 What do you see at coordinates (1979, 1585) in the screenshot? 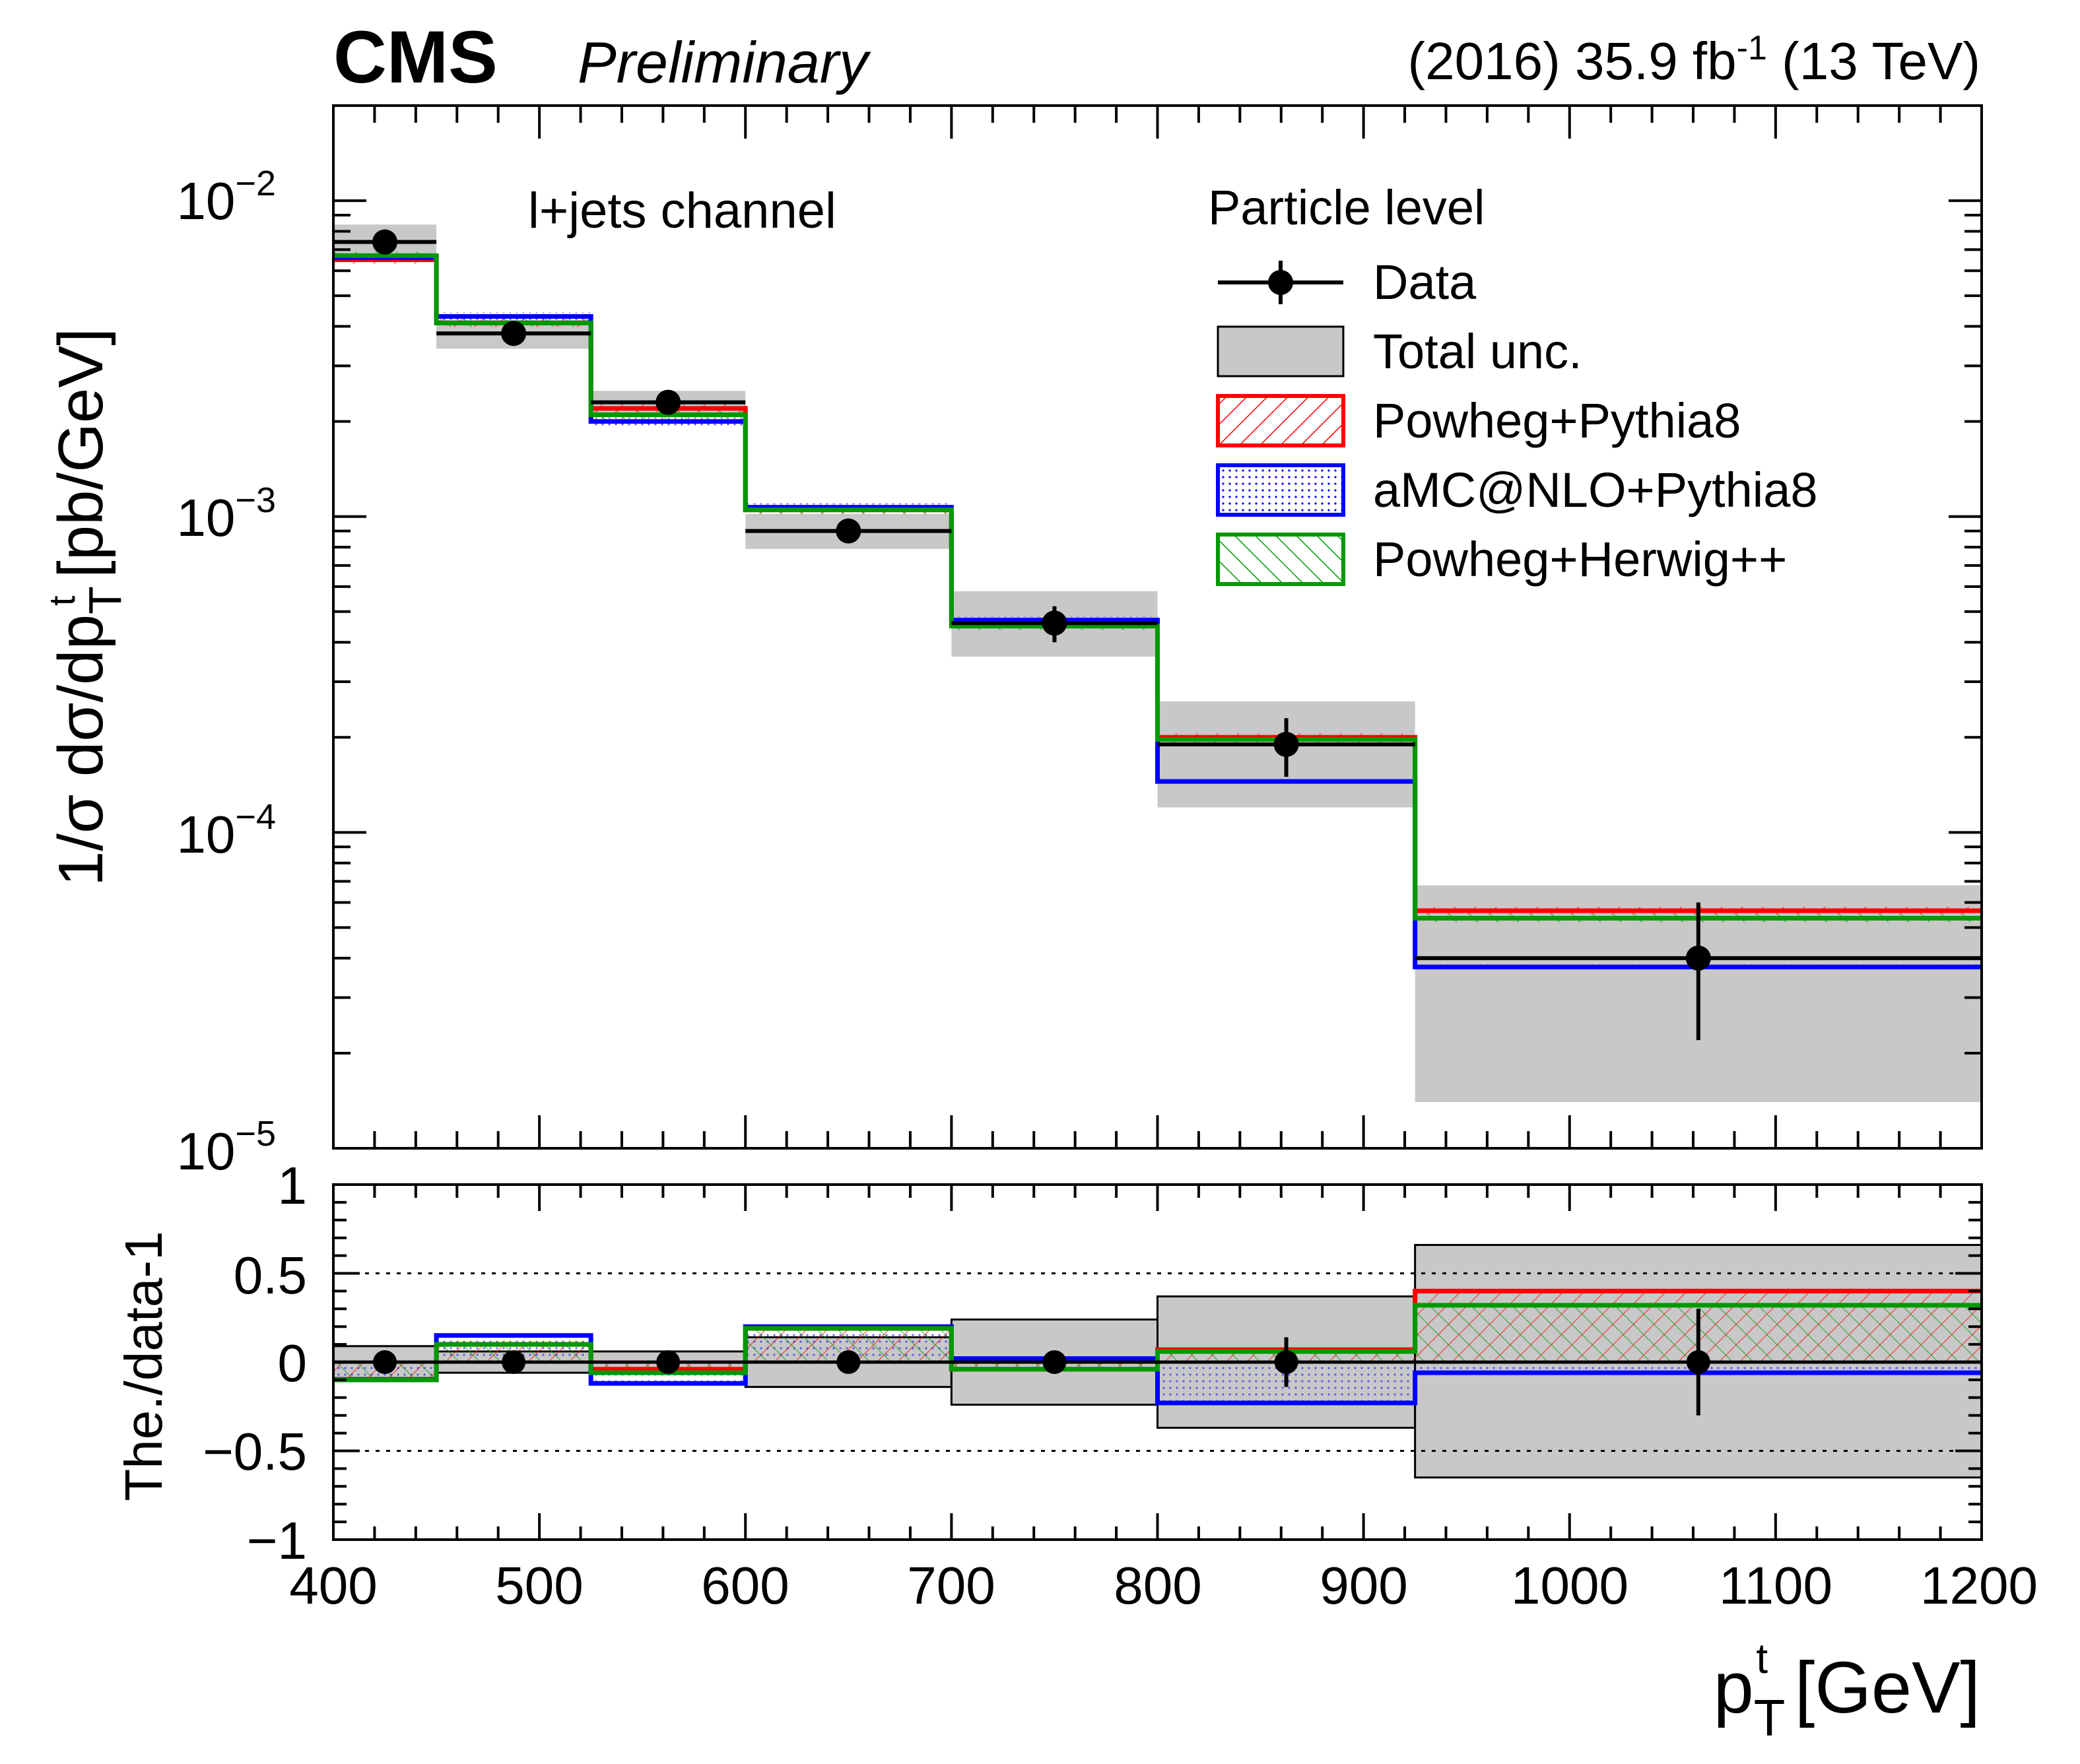
I see `x-tick-label-1200: 1200` at bounding box center [1979, 1585].